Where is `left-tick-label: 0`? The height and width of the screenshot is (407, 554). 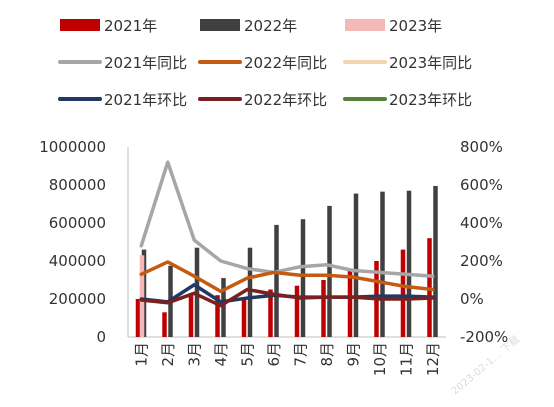
left-tick-label: 0 is located at coordinates (101, 337).